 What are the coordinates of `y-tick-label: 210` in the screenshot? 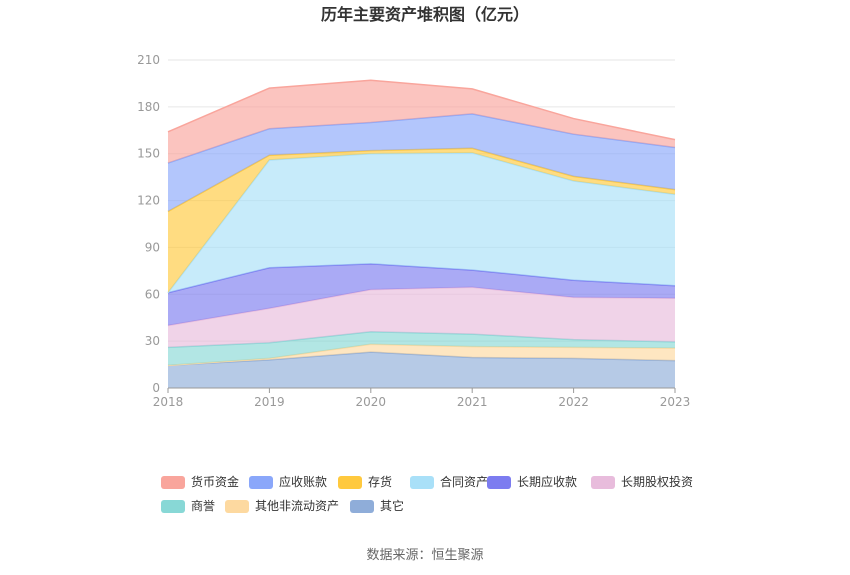 It's located at (148, 60).